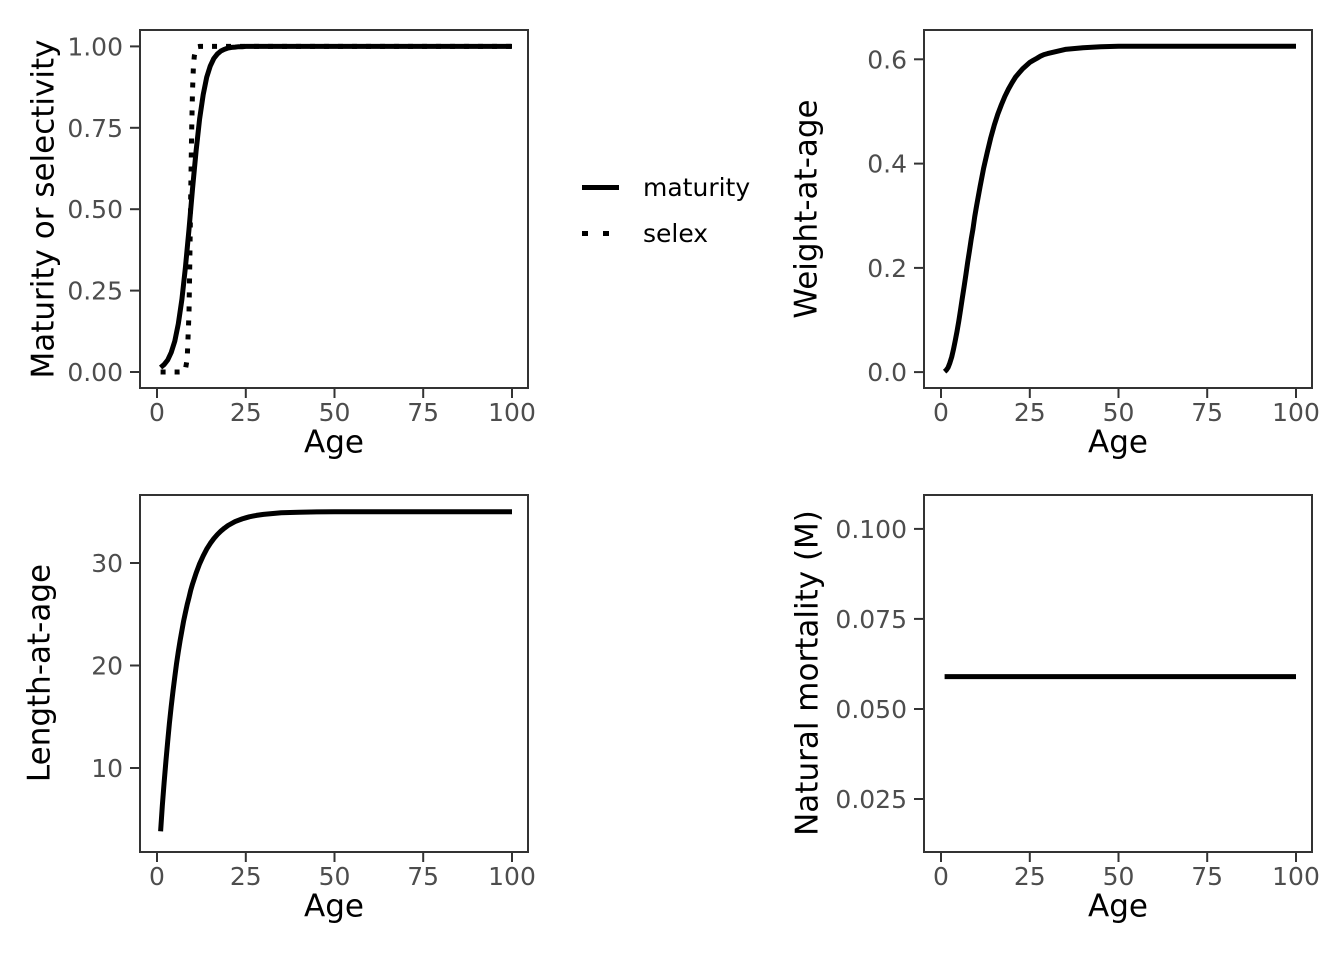 This screenshot has width=1344, height=960. I want to click on y-tick-label: 30, so click(107, 563).